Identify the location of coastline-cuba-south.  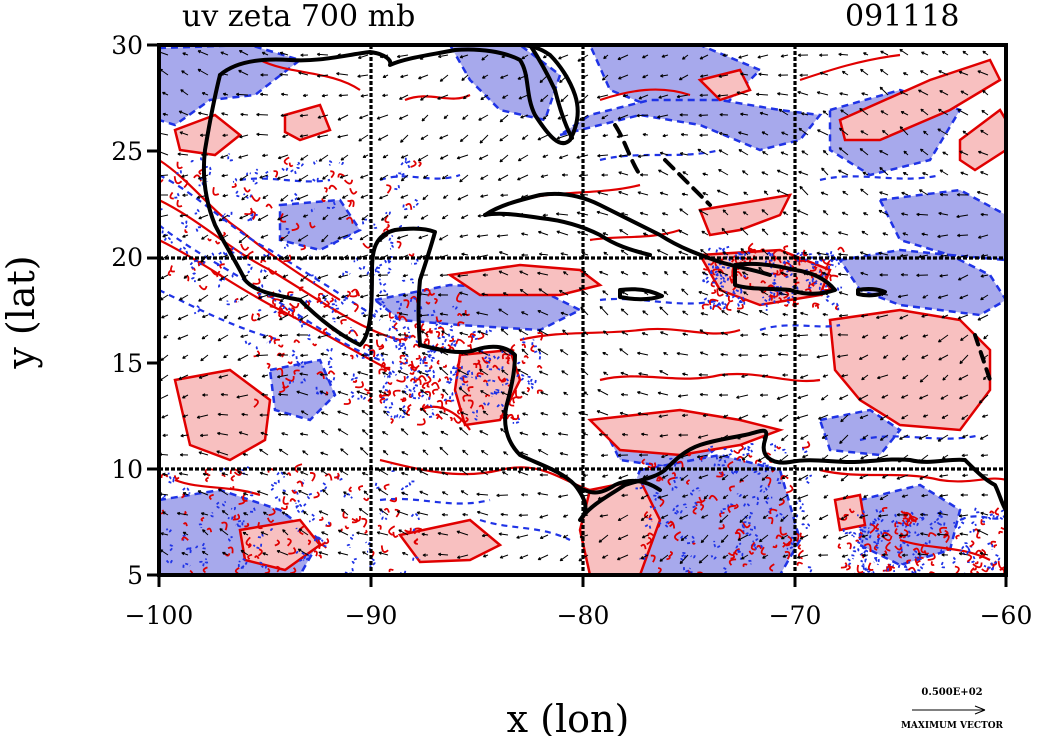
(567, 234).